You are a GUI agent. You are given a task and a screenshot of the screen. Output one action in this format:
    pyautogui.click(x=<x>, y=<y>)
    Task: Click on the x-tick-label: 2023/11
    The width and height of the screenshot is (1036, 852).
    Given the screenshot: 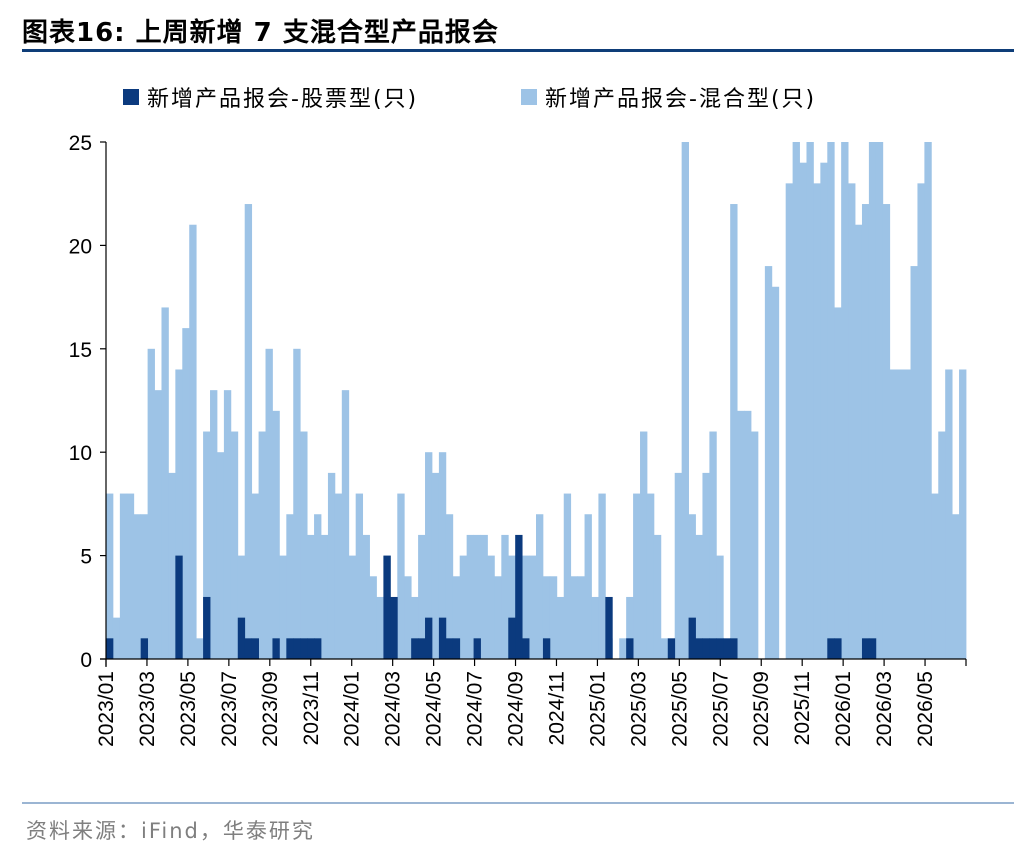 What is the action you would take?
    pyautogui.click(x=311, y=708)
    